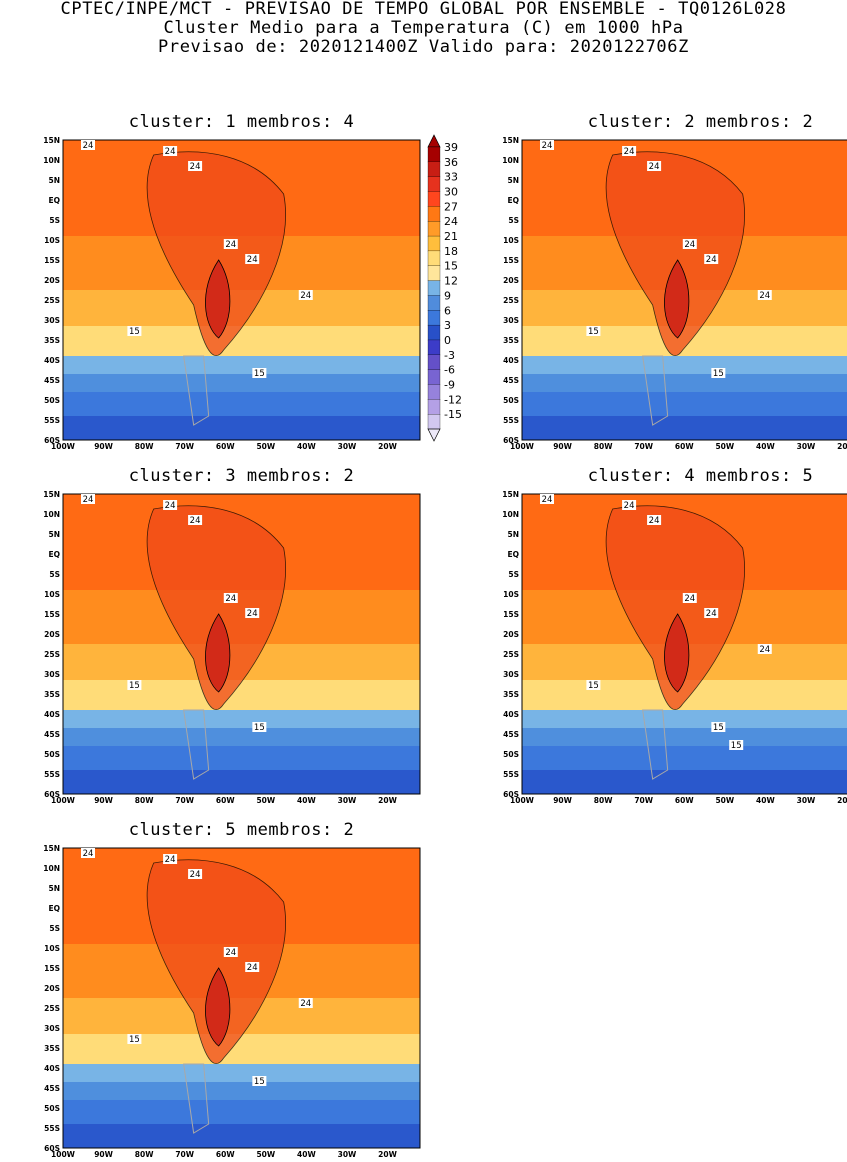 The image size is (847, 1162). I want to click on panel-title: cluster: 2 membros: 2, so click(700, 122).